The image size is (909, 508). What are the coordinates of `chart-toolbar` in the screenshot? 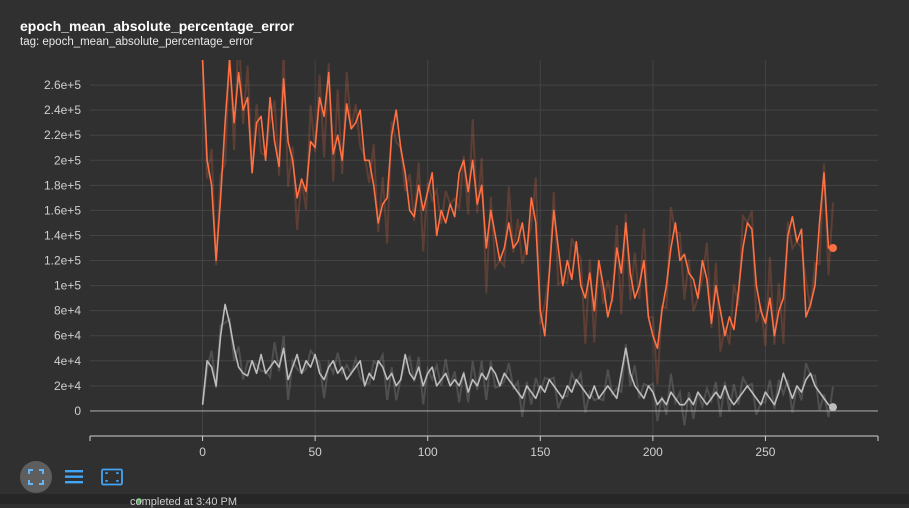 It's located at (74, 477).